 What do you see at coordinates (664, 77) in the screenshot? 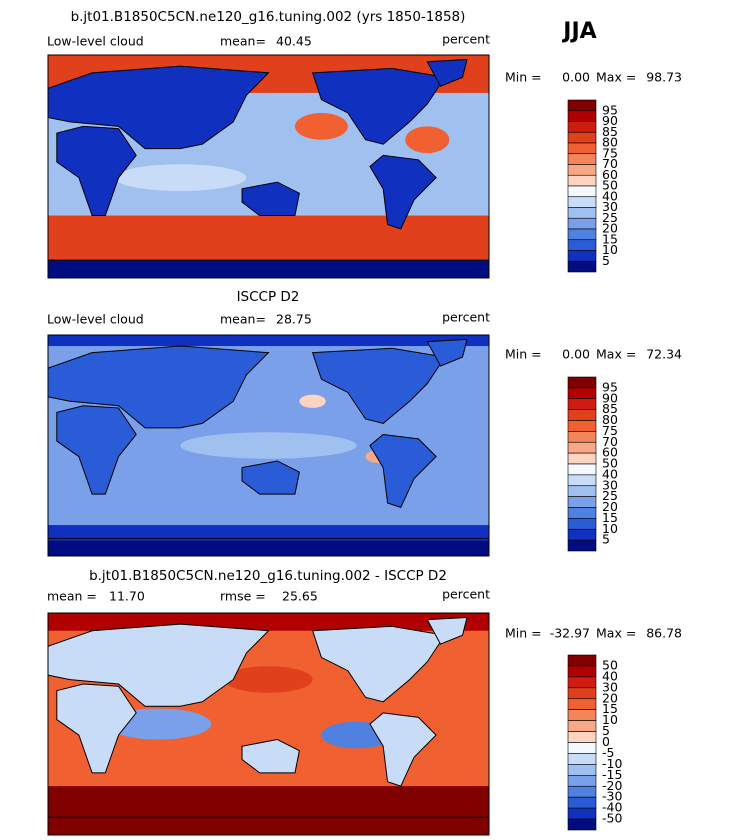
I see `max-value: 98.73` at bounding box center [664, 77].